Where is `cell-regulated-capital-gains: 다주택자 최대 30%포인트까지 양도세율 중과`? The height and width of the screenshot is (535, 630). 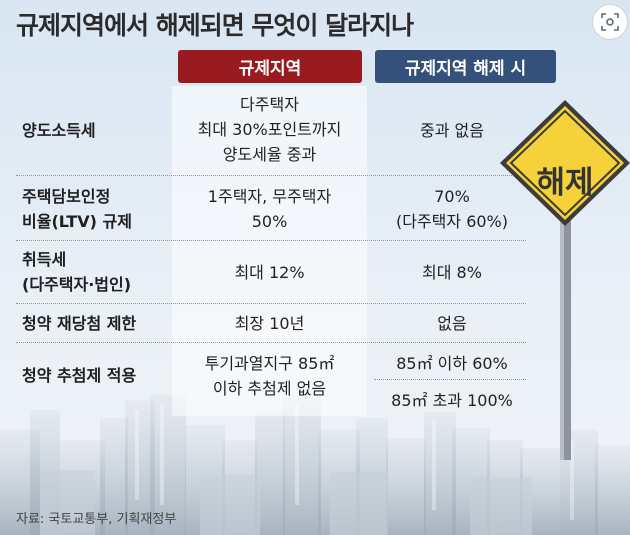 cell-regulated-capital-gains: 다주택자 최대 30%포인트까지 양도세율 중과 is located at coordinates (269, 129).